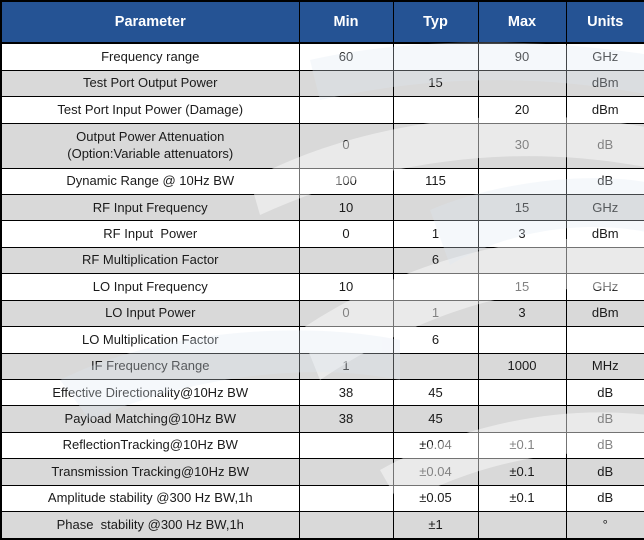  Describe the element at coordinates (150, 56) in the screenshot. I see `cell-parameter: Frequency range` at that location.